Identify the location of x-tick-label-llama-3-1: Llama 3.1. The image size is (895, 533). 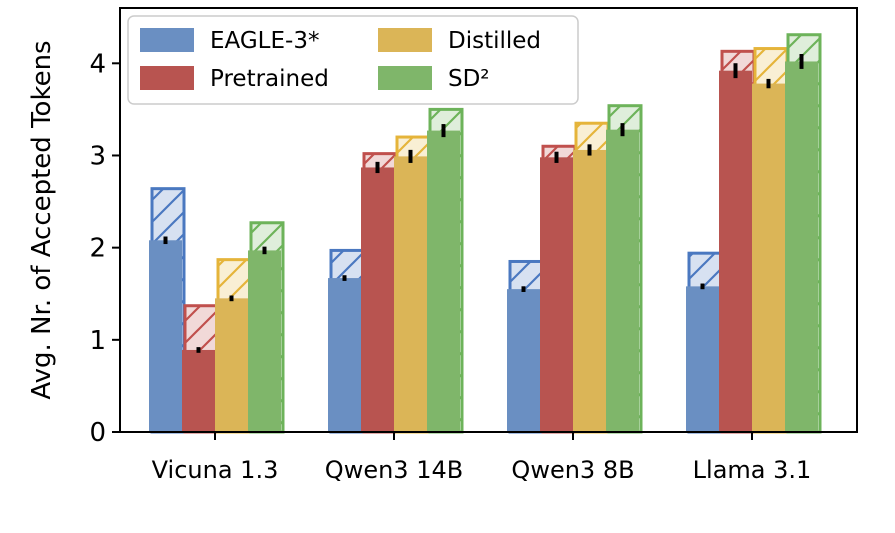
(752, 470).